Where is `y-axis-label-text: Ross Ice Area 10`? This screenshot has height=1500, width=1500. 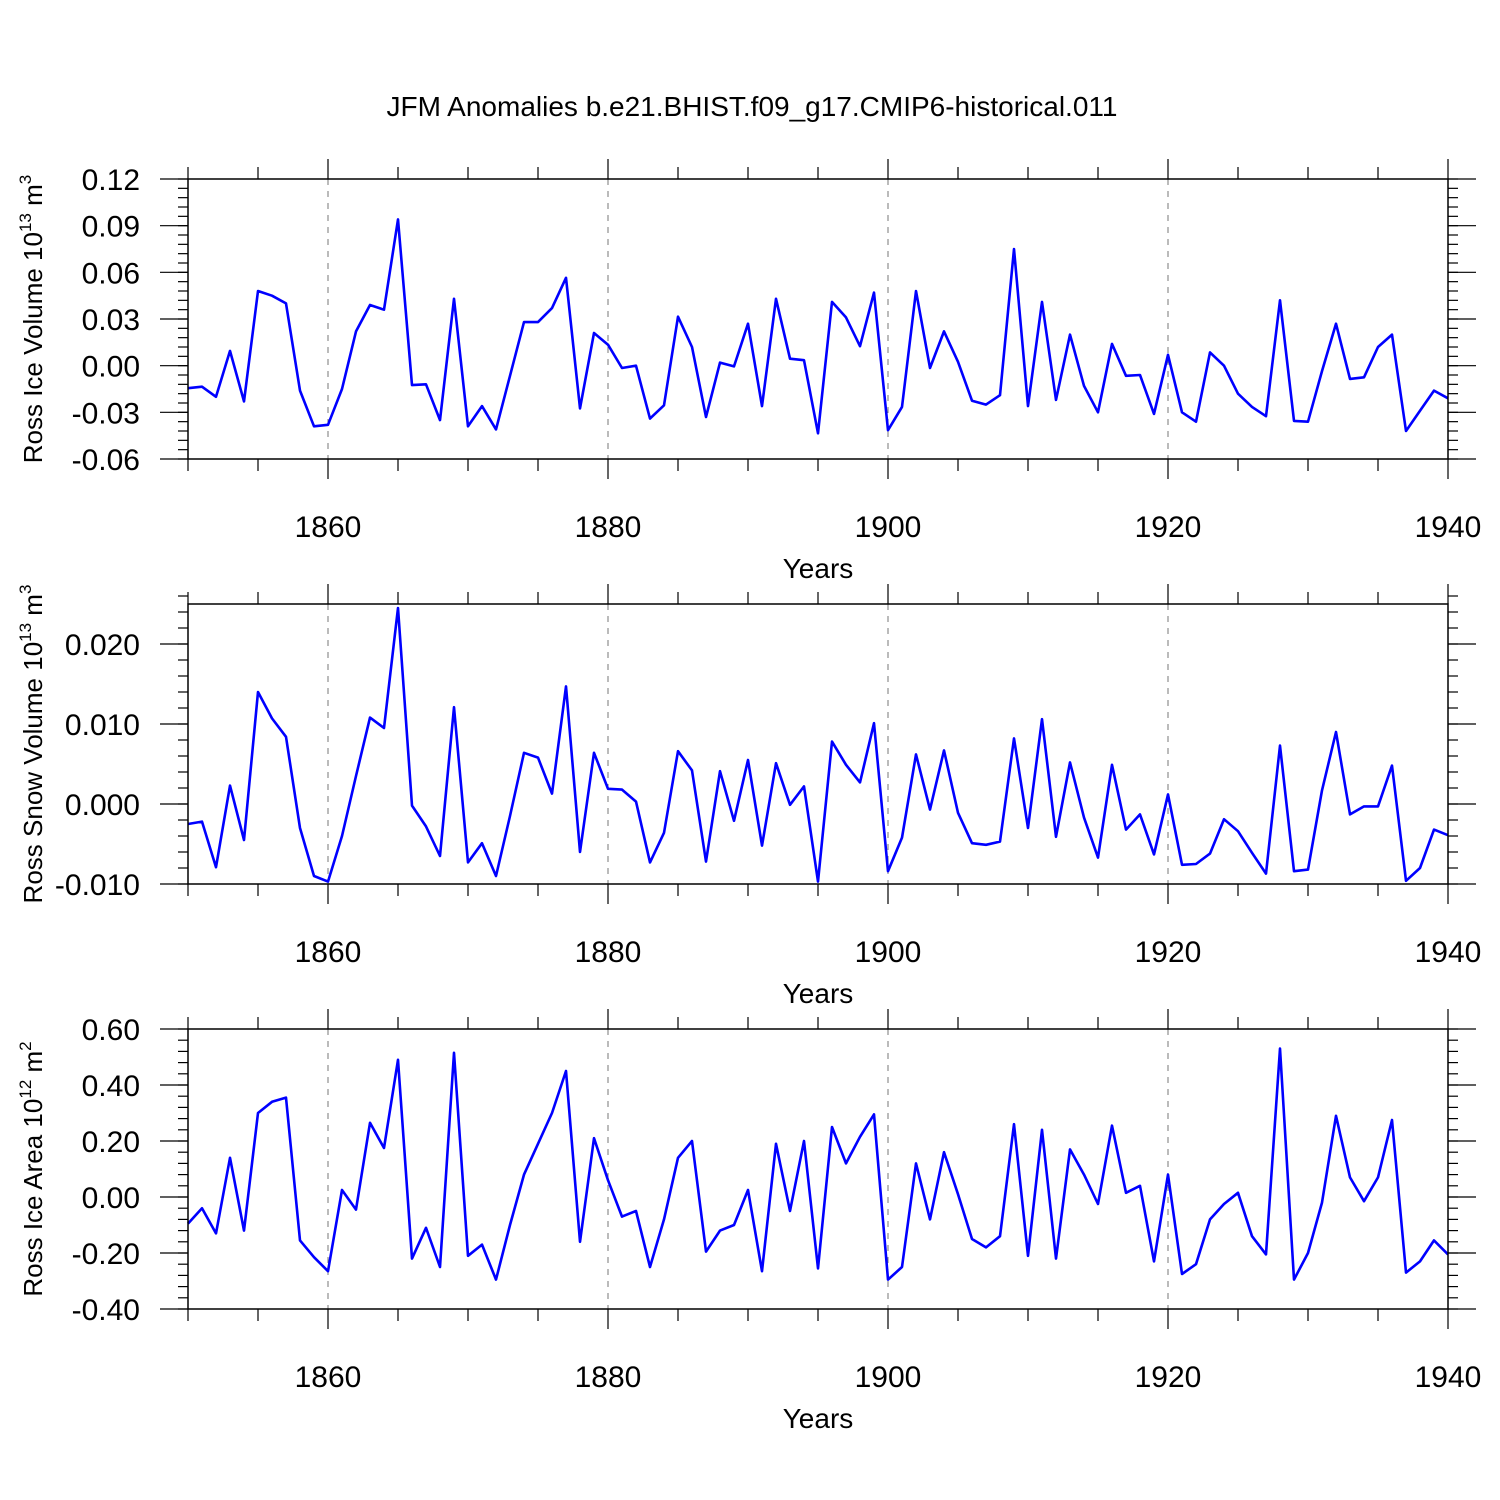
y-axis-label-text: Ross Ice Area 10 is located at coordinates (33, 1198).